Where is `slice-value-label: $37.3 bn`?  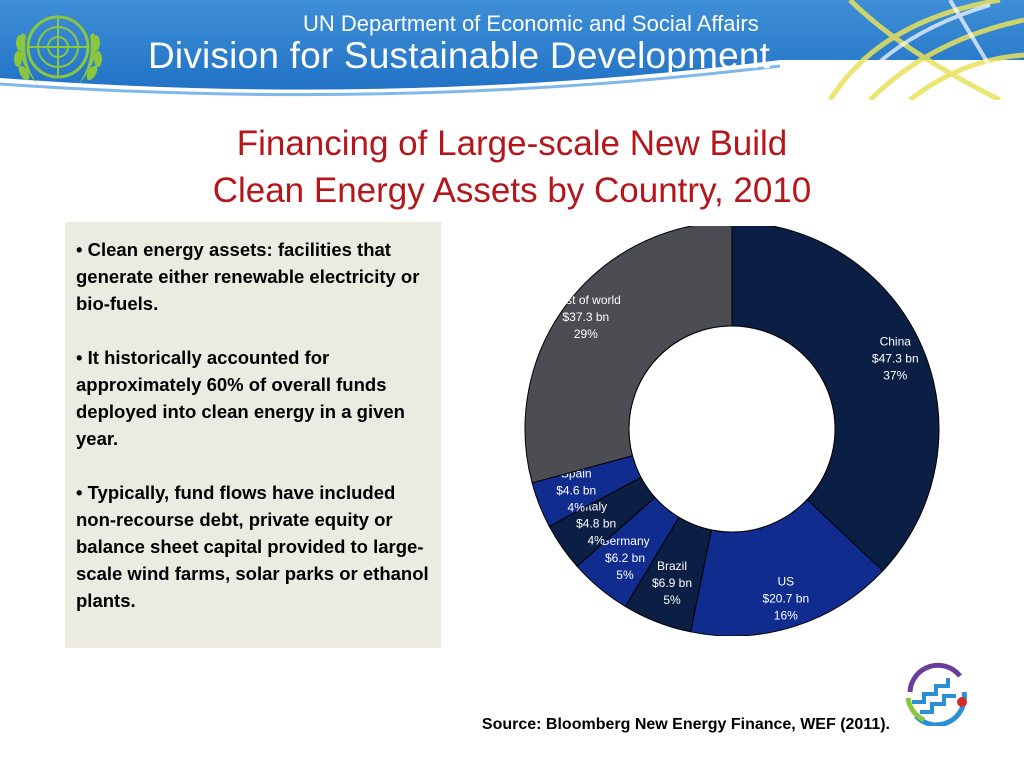 slice-value-label: $37.3 bn is located at coordinates (585, 317).